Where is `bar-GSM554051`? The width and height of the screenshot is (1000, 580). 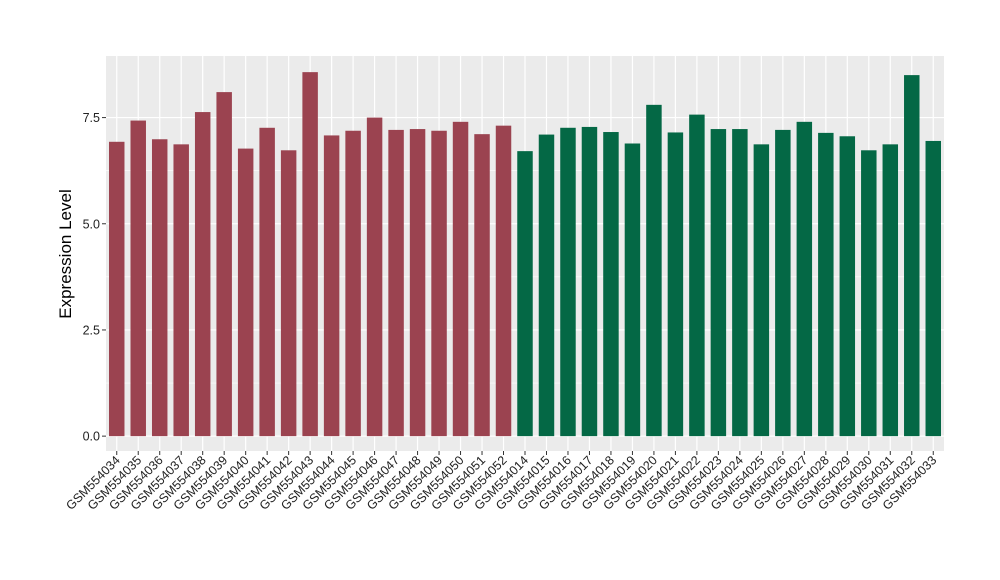
bar-GSM554051 is located at coordinates (482, 285).